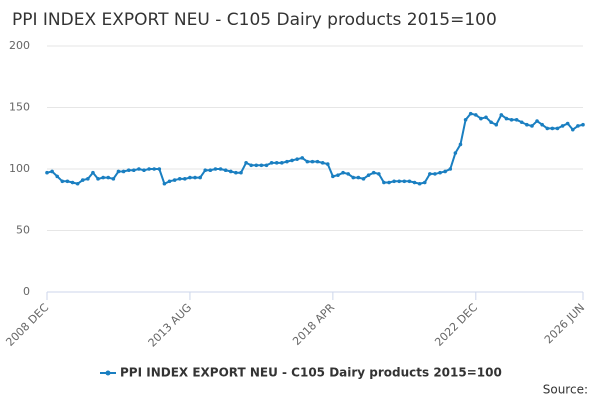  Describe the element at coordinates (170, 325) in the screenshot. I see `x-tick-label: 2013 AUG` at that location.